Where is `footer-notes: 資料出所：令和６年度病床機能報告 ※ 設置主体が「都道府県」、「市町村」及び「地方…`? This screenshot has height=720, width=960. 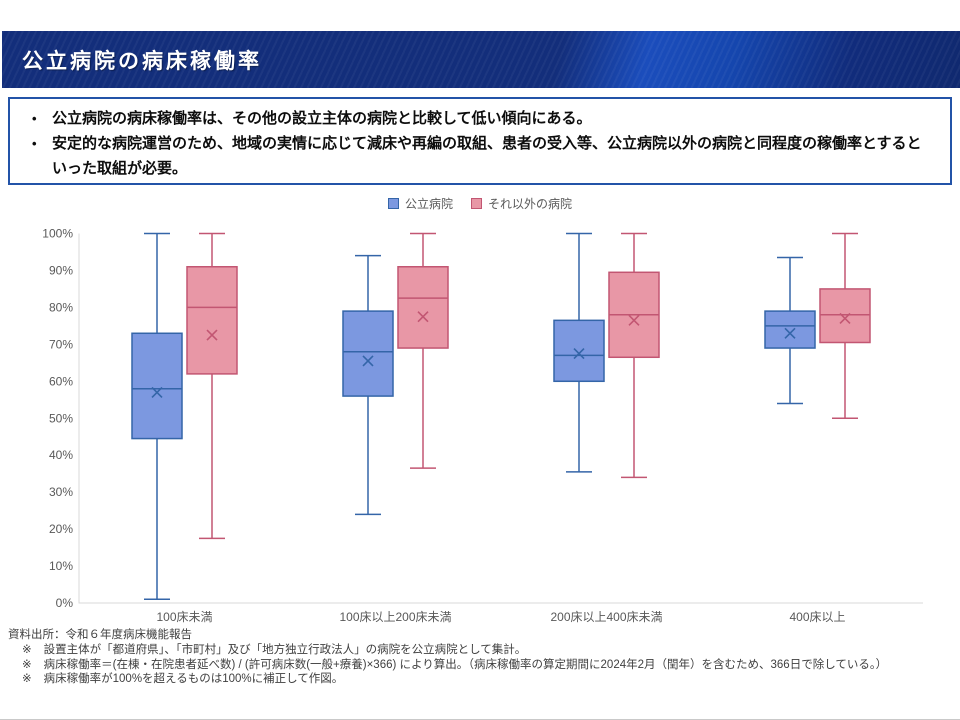
footer-notes: 資料出所：令和６年度病床機能報告 ※ 設置主体が「都道府県」、「市町村」及び「地方… is located at coordinates (480, 657).